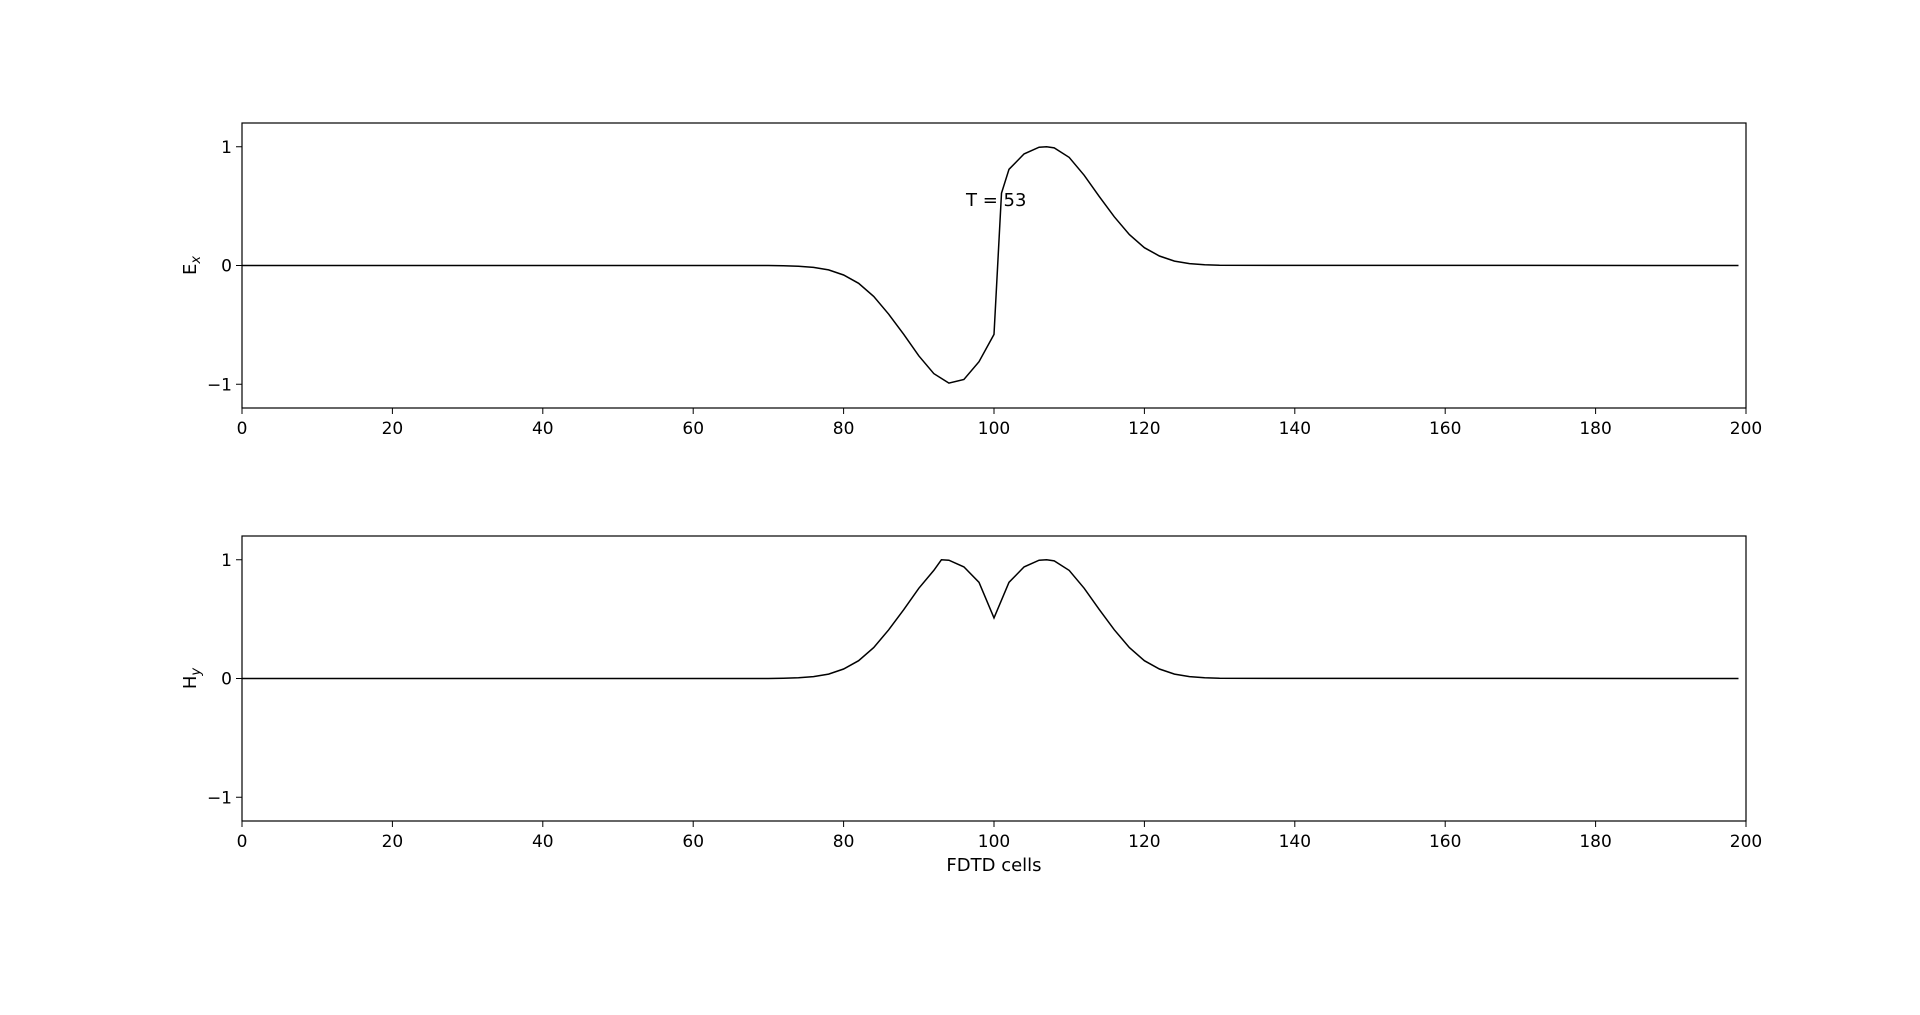 The width and height of the screenshot is (1920, 1015). What do you see at coordinates (990, 619) in the screenshot?
I see `series-line` at bounding box center [990, 619].